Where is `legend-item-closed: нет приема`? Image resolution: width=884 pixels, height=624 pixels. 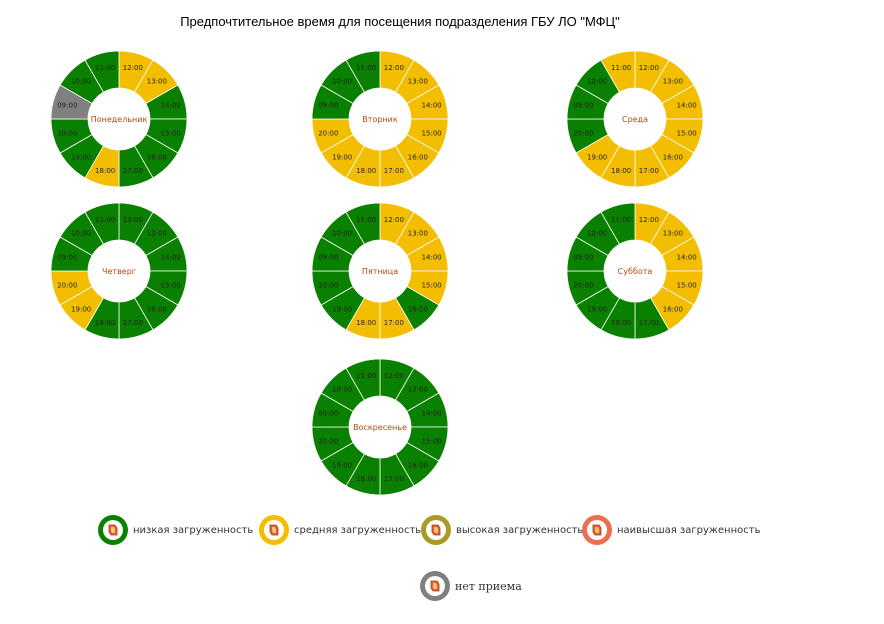 legend-item-closed: нет приема is located at coordinates (470, 586).